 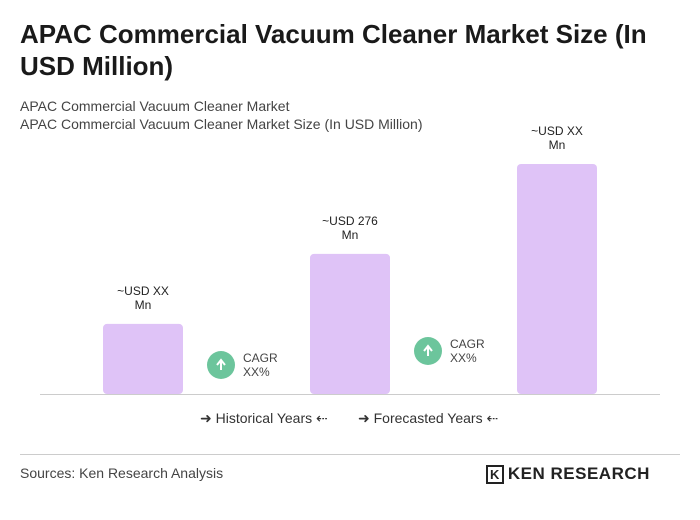 I want to click on logo-text: KEN RESEARCH, so click(x=578, y=473).